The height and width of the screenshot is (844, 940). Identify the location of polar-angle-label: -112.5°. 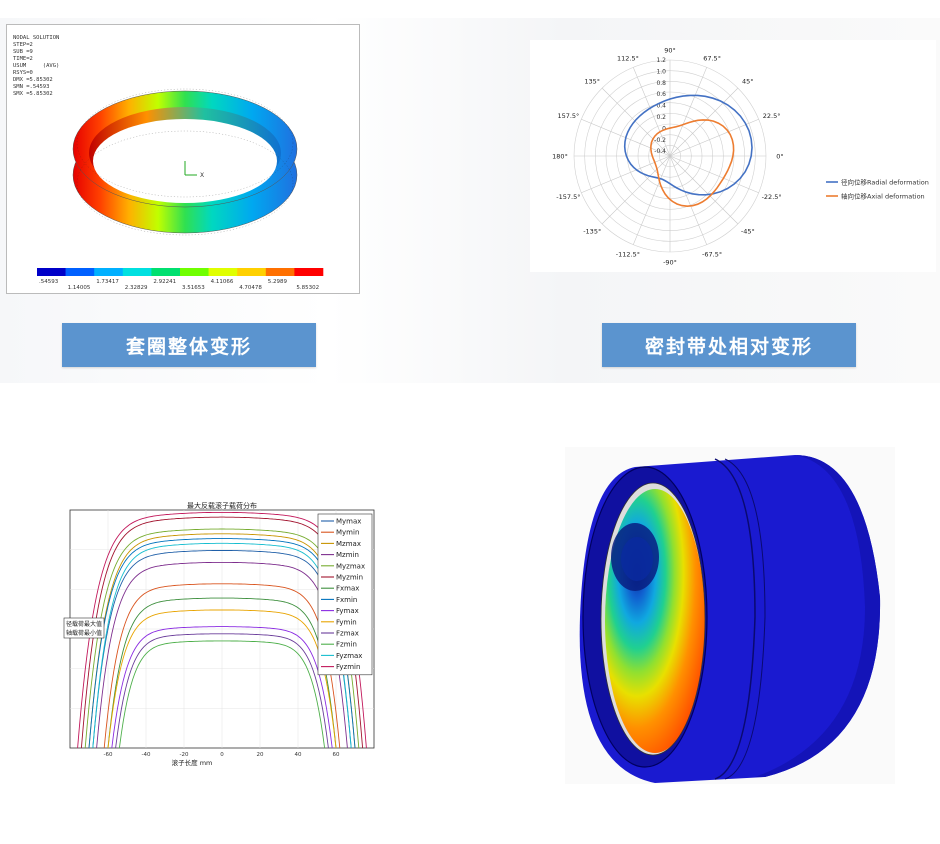
(628, 254).